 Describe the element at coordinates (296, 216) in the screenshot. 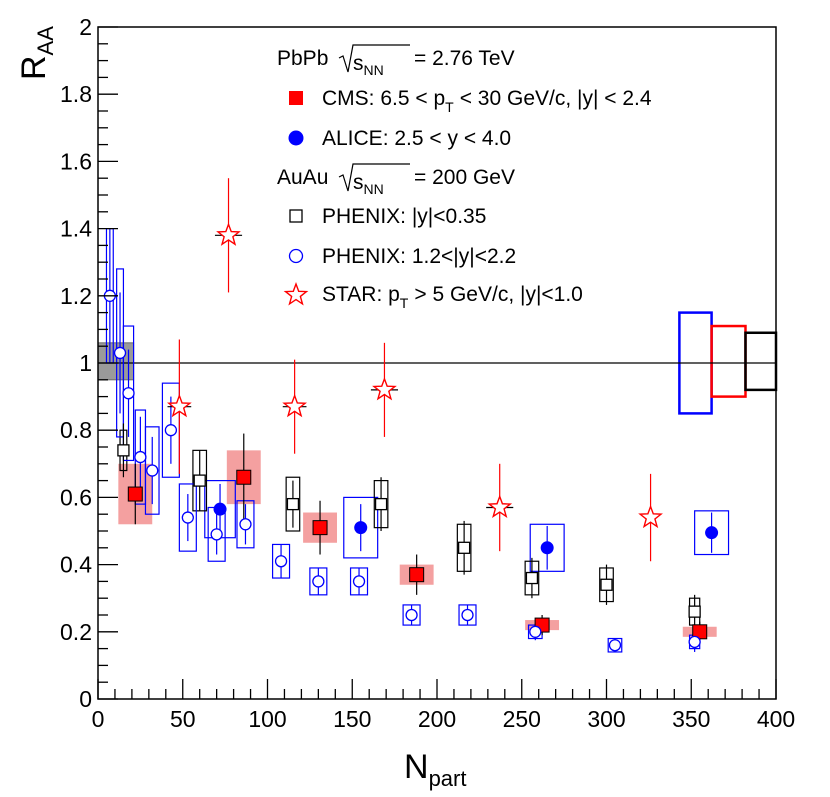

I see `legend-phenix-mid-marker` at that location.